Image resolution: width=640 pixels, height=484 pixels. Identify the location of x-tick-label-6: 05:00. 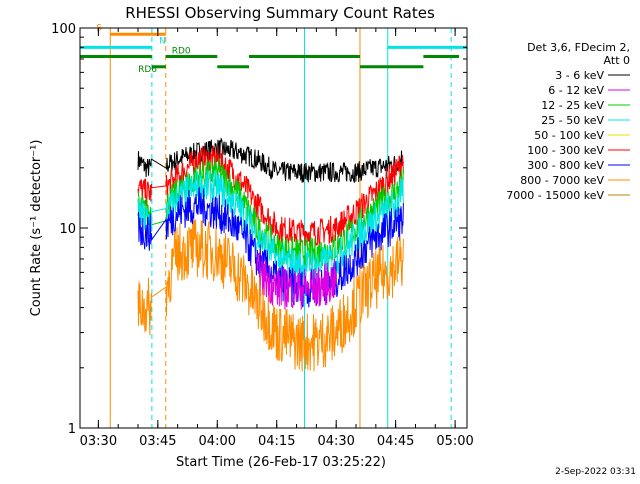
(454, 441).